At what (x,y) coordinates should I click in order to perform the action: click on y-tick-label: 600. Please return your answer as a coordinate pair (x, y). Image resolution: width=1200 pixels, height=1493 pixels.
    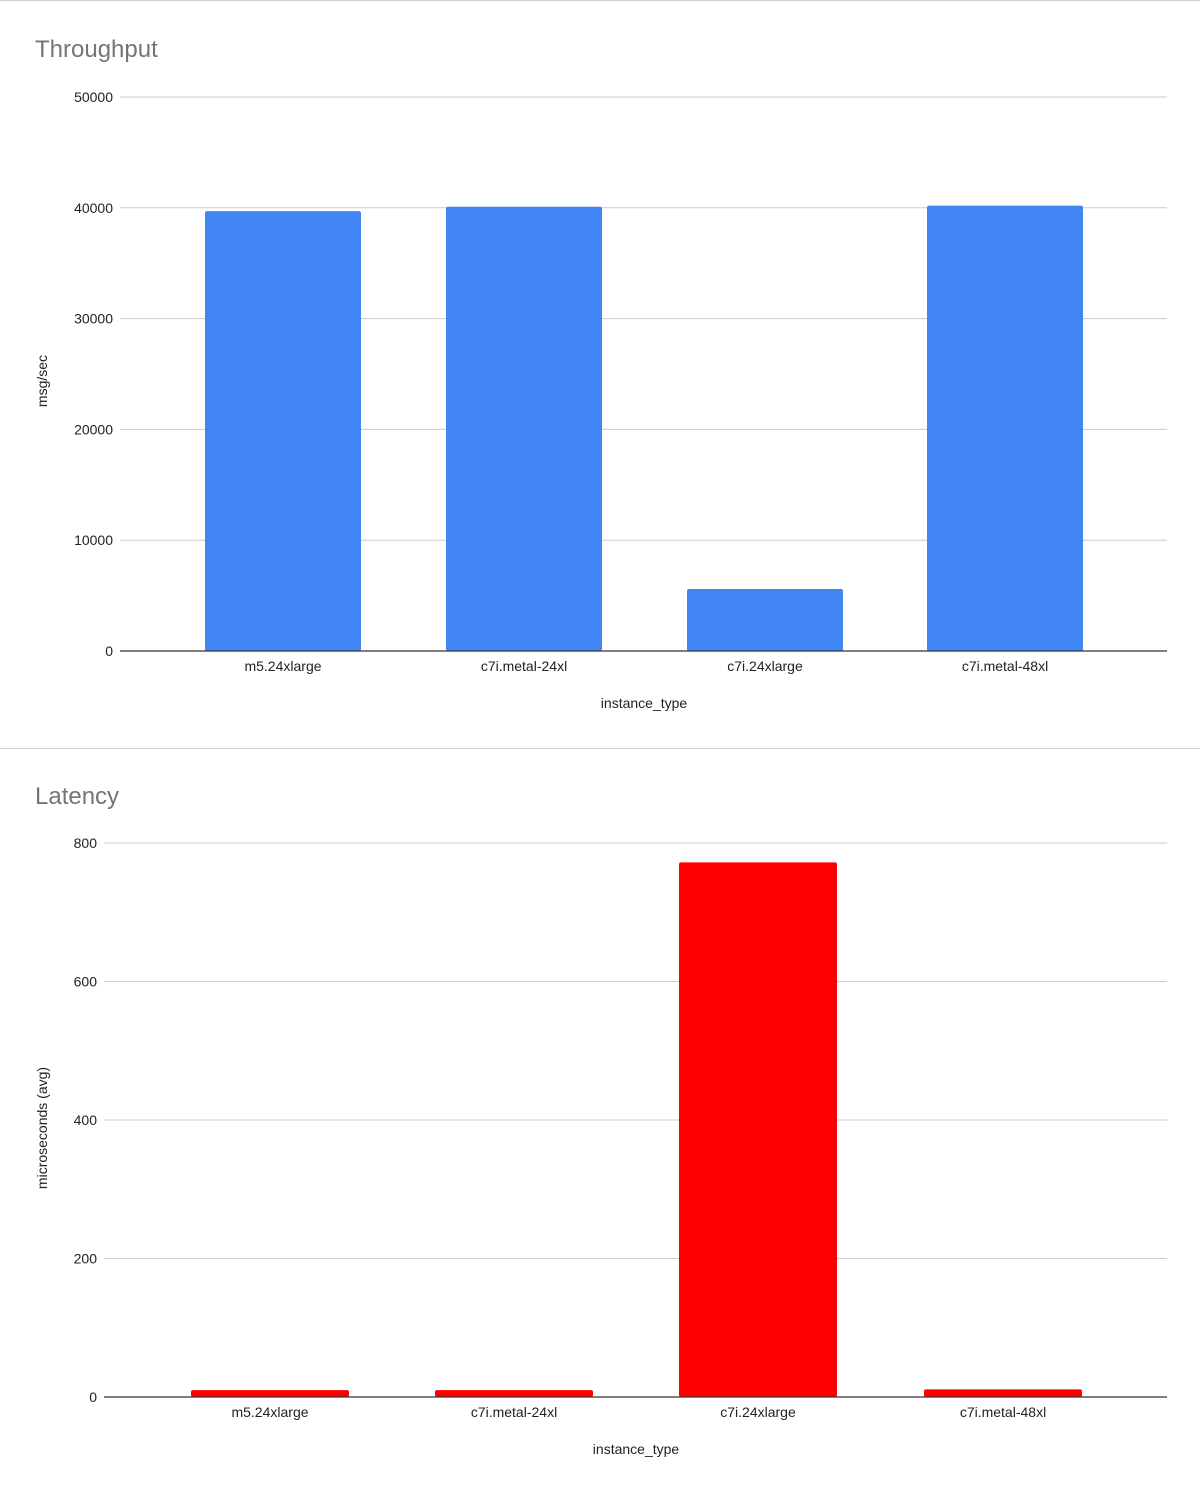
    Looking at the image, I should click on (86, 982).